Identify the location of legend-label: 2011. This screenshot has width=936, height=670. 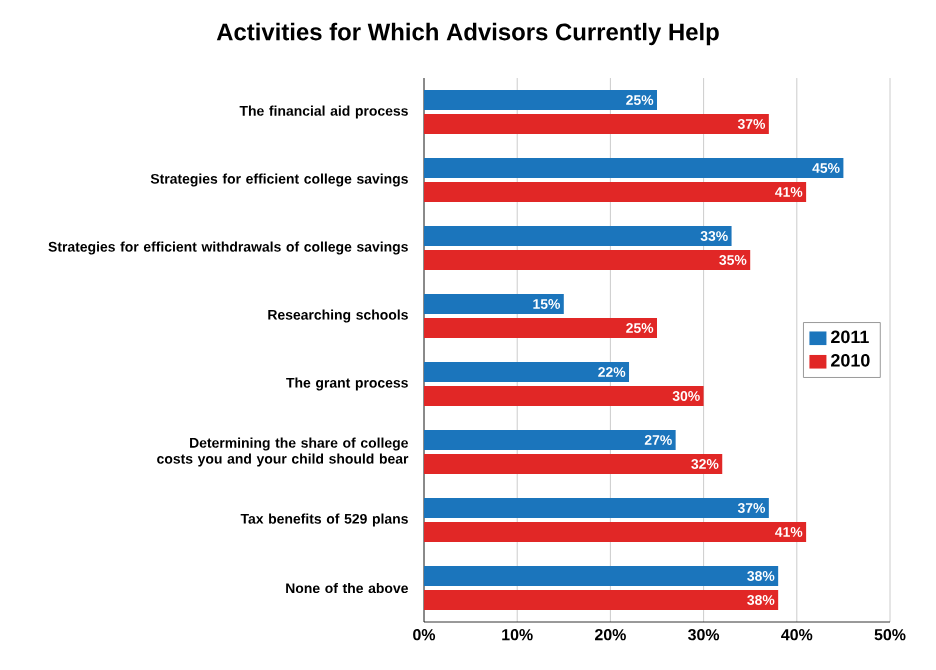
(850, 337).